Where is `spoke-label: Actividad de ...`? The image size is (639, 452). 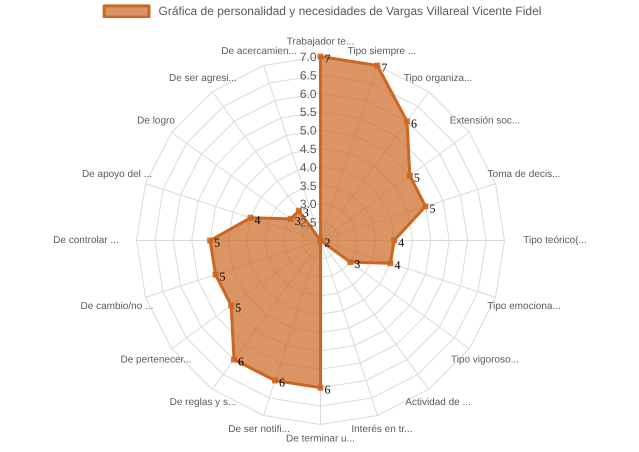
spoke-label: Actividad de ... is located at coordinates (438, 402).